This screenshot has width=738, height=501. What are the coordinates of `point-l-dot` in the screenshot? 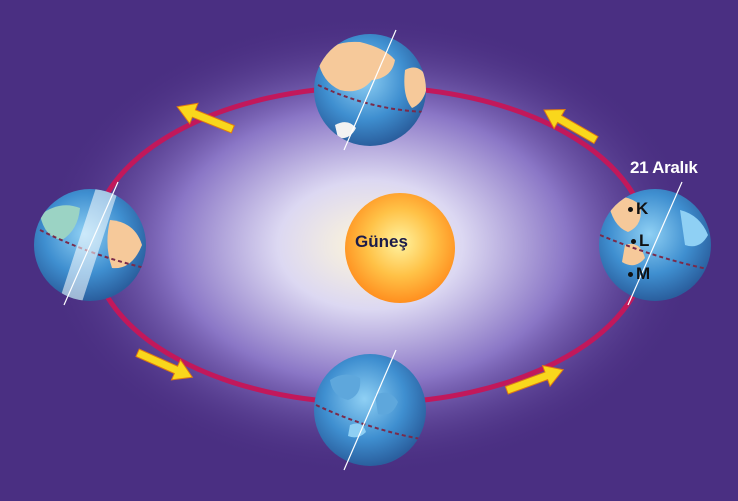 It's located at (633, 242).